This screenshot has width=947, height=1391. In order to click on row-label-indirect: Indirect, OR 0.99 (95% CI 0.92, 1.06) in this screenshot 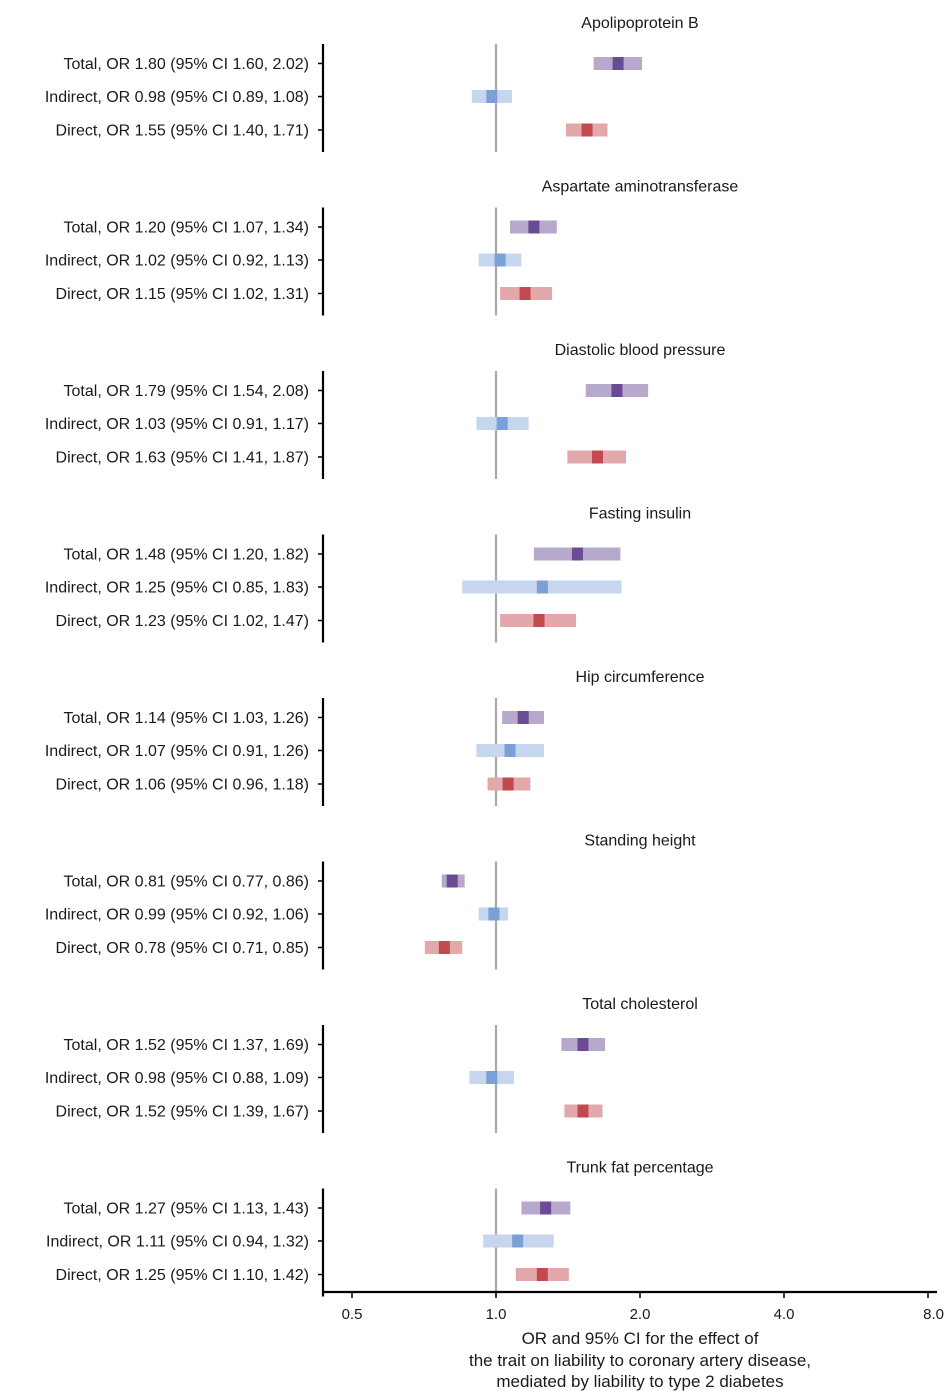, I will do `click(177, 915)`.